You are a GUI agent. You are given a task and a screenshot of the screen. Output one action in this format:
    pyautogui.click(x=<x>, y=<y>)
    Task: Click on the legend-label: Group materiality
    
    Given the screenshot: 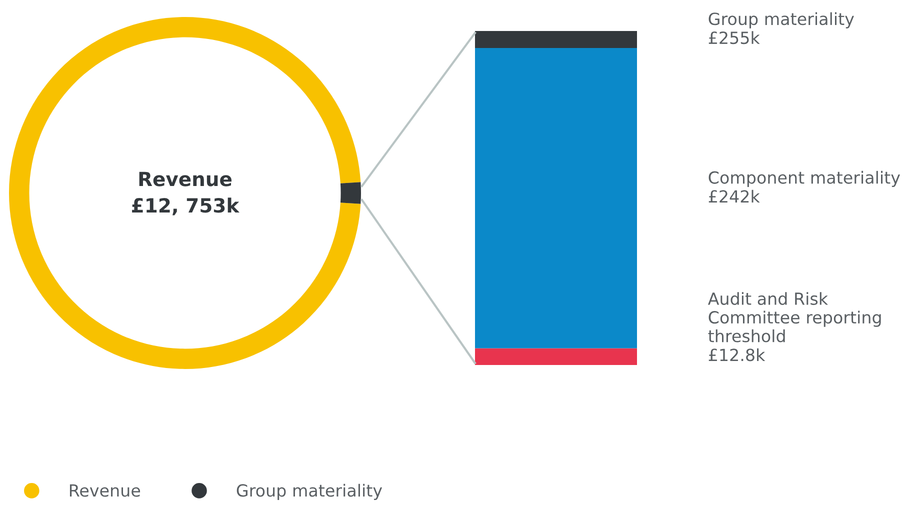 What is the action you would take?
    pyautogui.click(x=309, y=492)
    